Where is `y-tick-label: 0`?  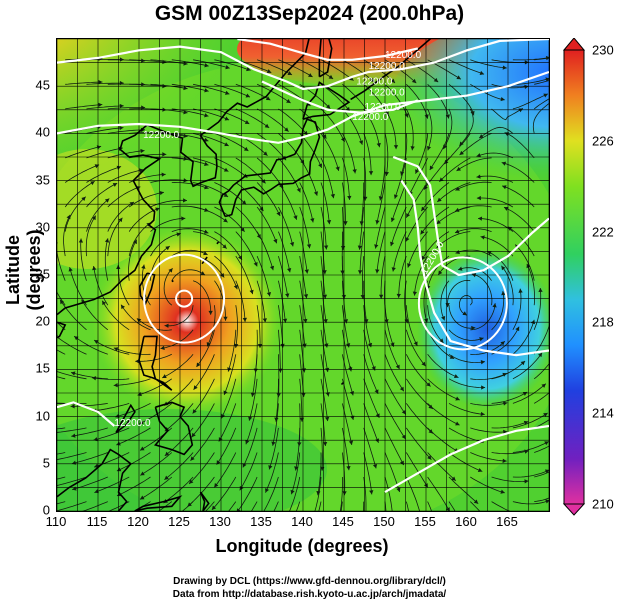
y-tick-label: 0 is located at coordinates (46, 510).